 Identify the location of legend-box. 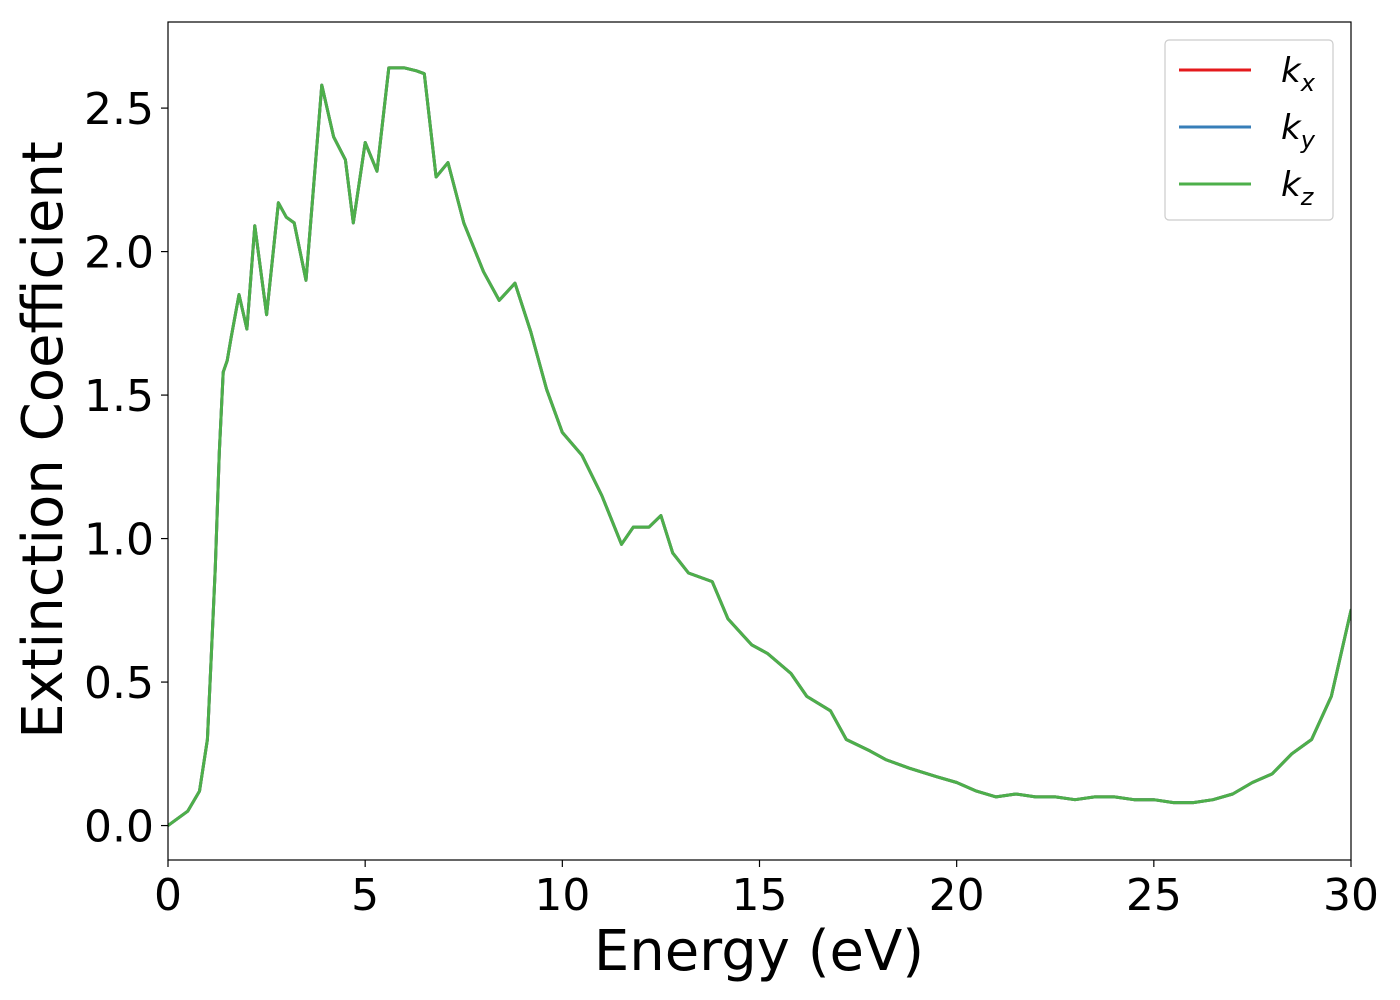
(1249, 130).